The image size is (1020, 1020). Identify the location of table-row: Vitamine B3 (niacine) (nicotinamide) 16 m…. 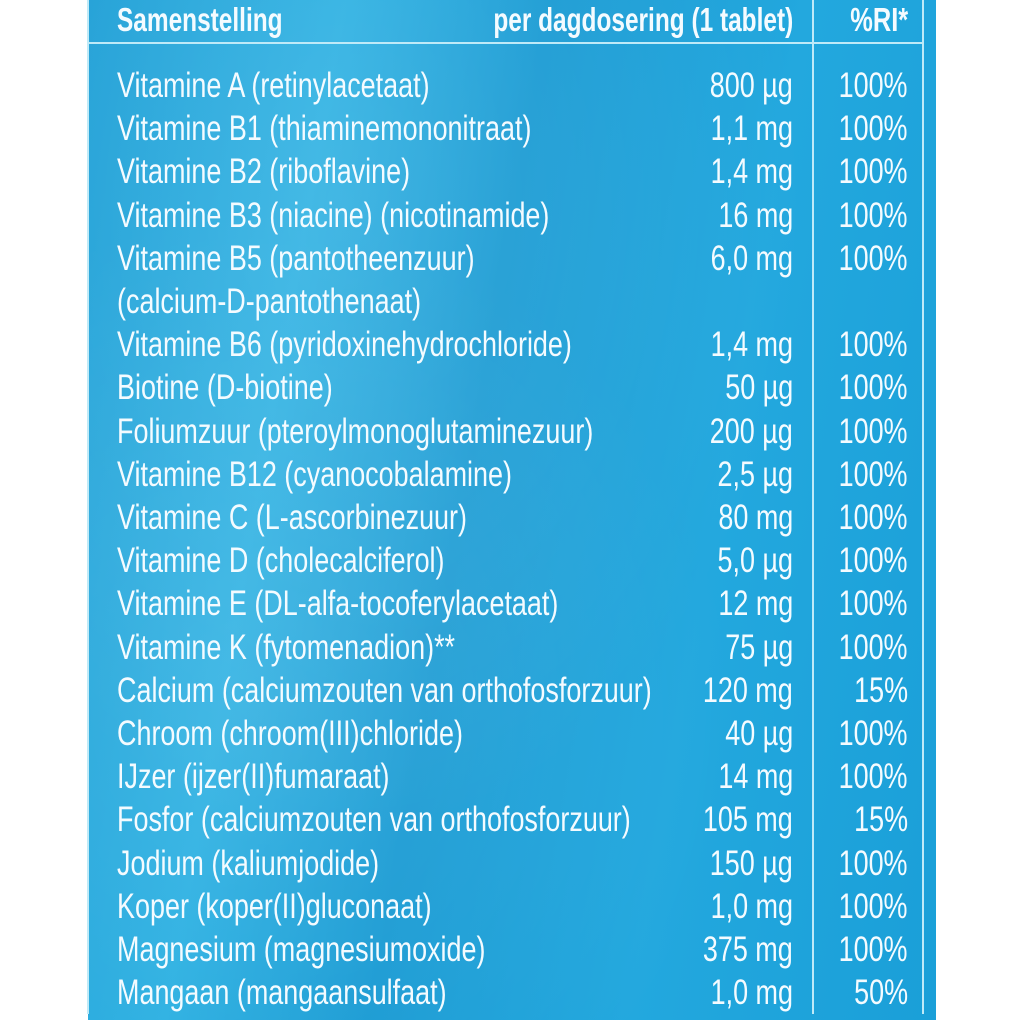
(510, 215).